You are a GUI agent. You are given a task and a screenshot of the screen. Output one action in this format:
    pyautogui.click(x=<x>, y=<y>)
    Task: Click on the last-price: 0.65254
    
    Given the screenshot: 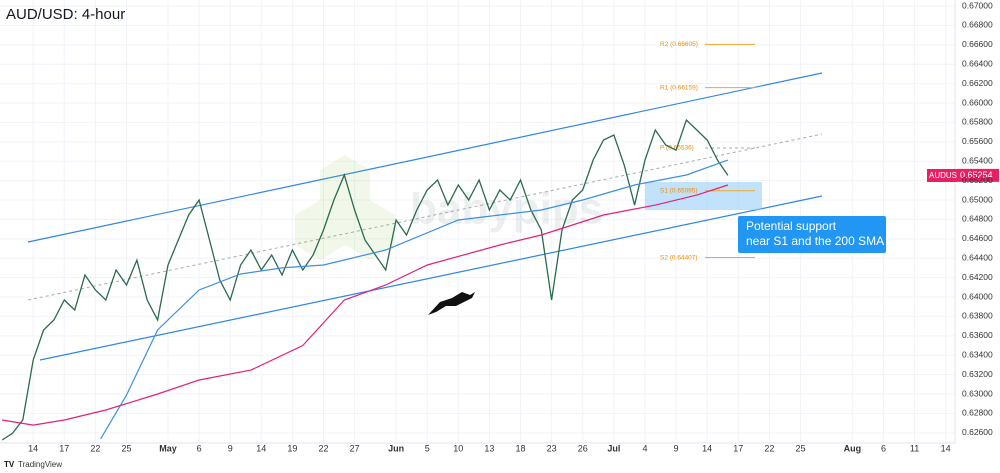 What is the action you would take?
    pyautogui.click(x=976, y=175)
    